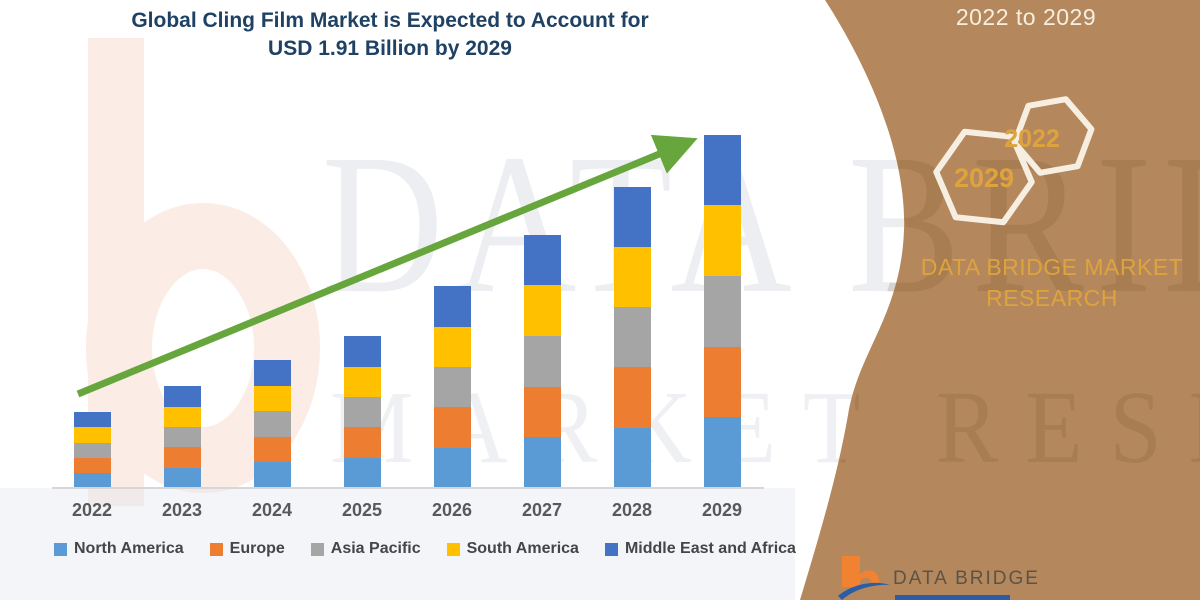 The image size is (1200, 600). I want to click on legend-label: North America, so click(129, 548).